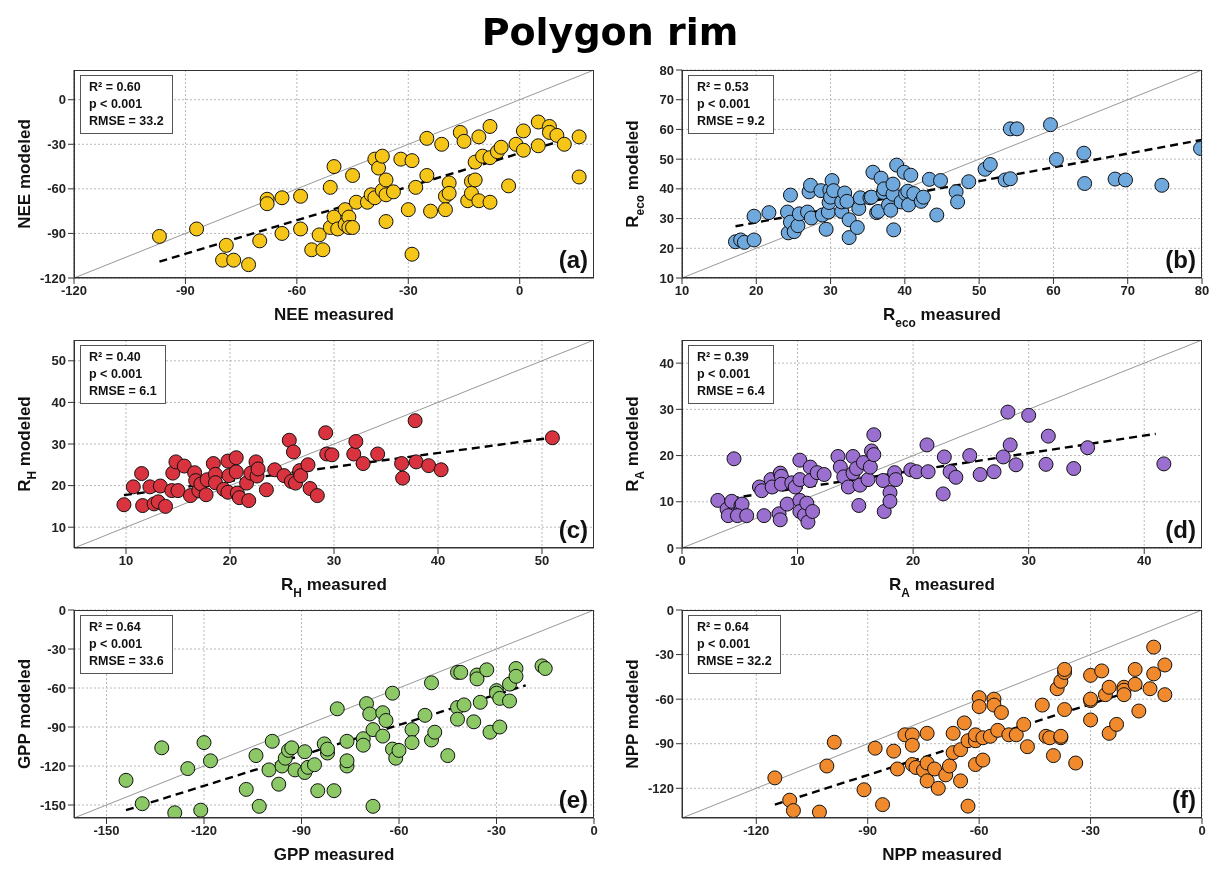 This screenshot has width=1220, height=891. Describe the element at coordinates (610, 32) in the screenshot. I see `chart-title: Polygon rim` at that location.